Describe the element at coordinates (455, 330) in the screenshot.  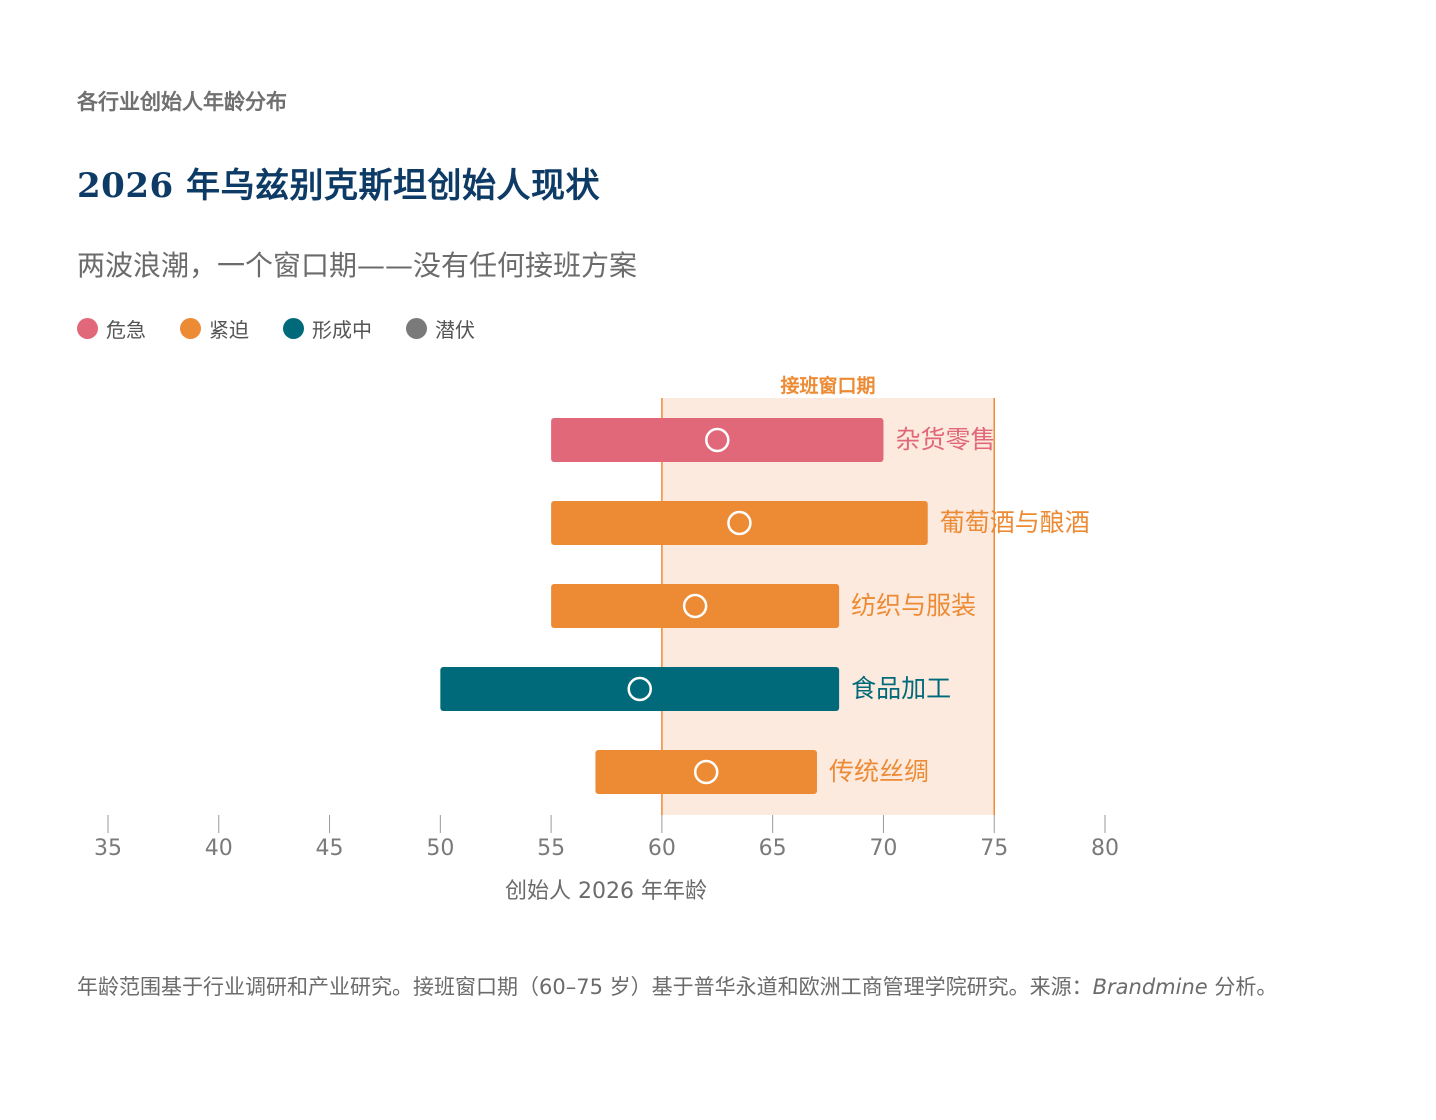
I see `legend-label-latent: 潜伏` at that location.